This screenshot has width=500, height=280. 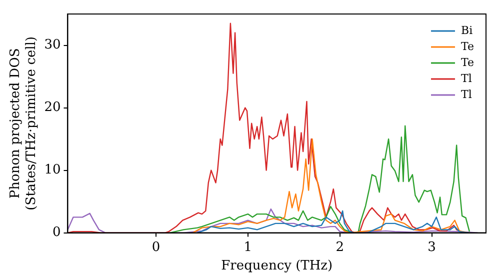 What do you see at coordinates (52, 108) in the screenshot?
I see `y-tick-label: 20` at bounding box center [52, 108].